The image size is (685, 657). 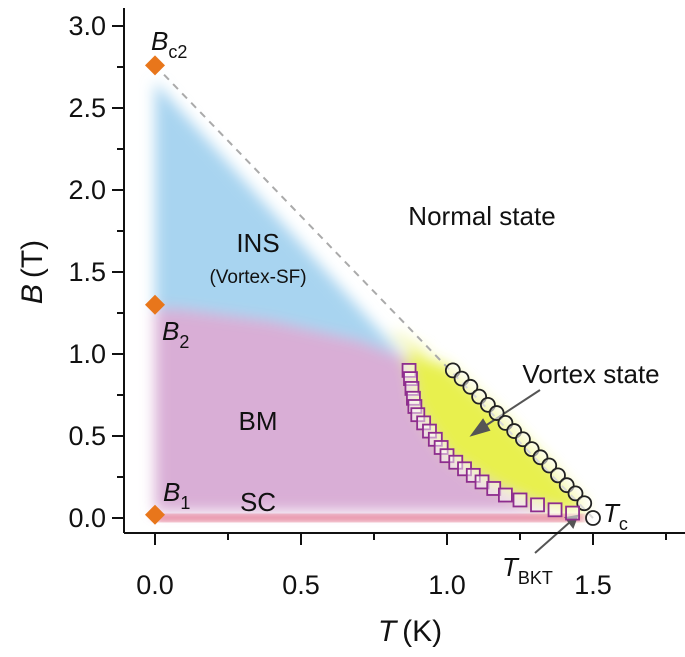 I want to click on sc-label: SC, so click(x=258, y=502).